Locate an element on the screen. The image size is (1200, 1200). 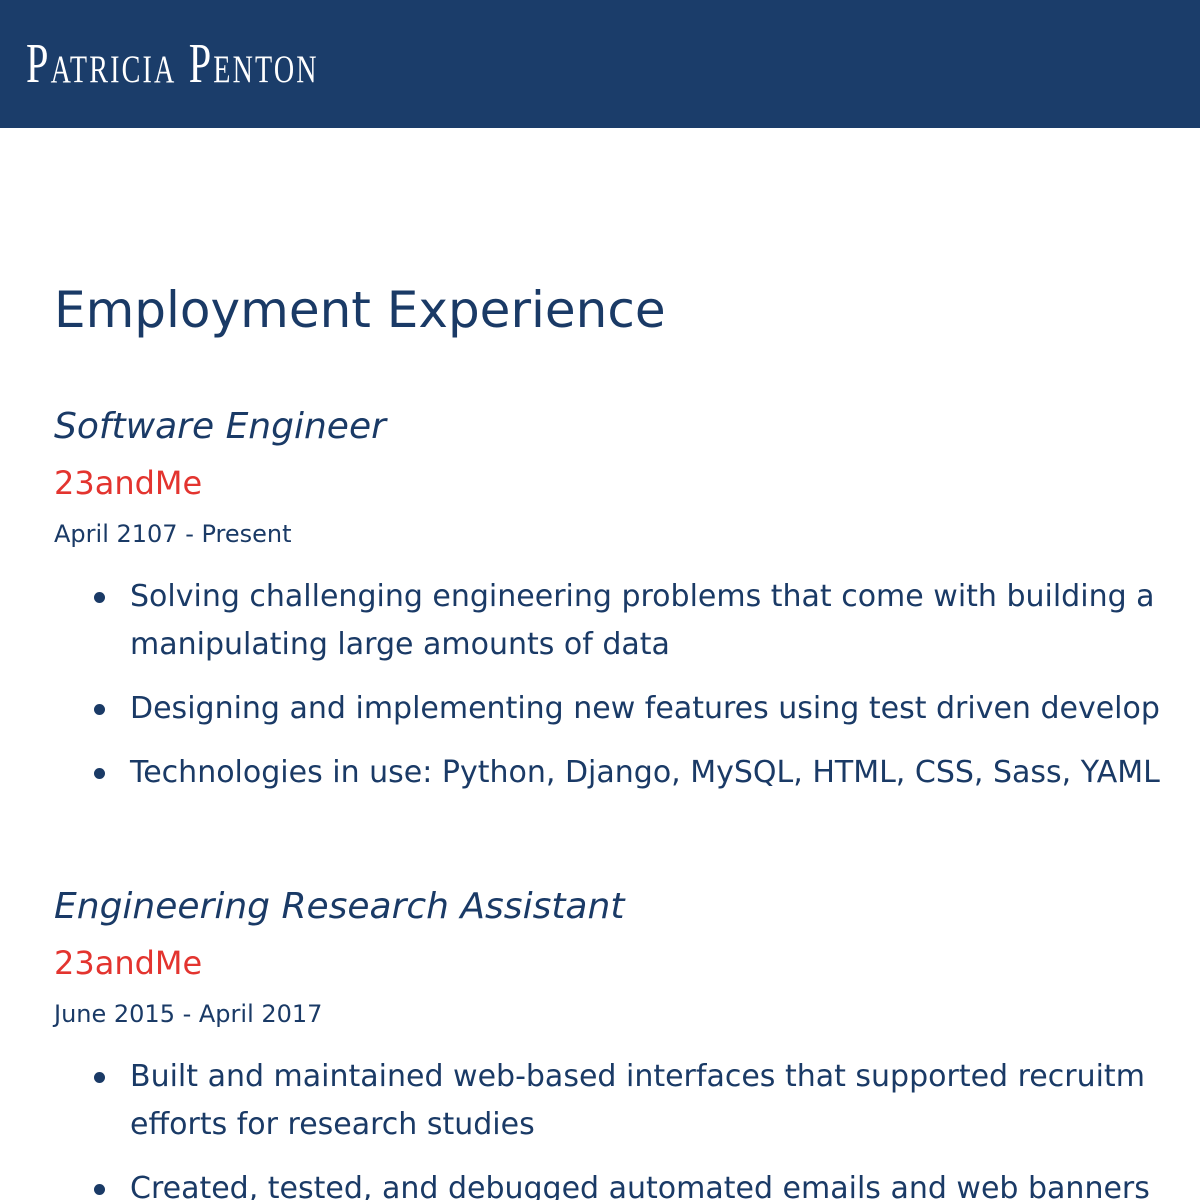
bullet-item: manipulating large amounts of data is located at coordinates (600, 645).